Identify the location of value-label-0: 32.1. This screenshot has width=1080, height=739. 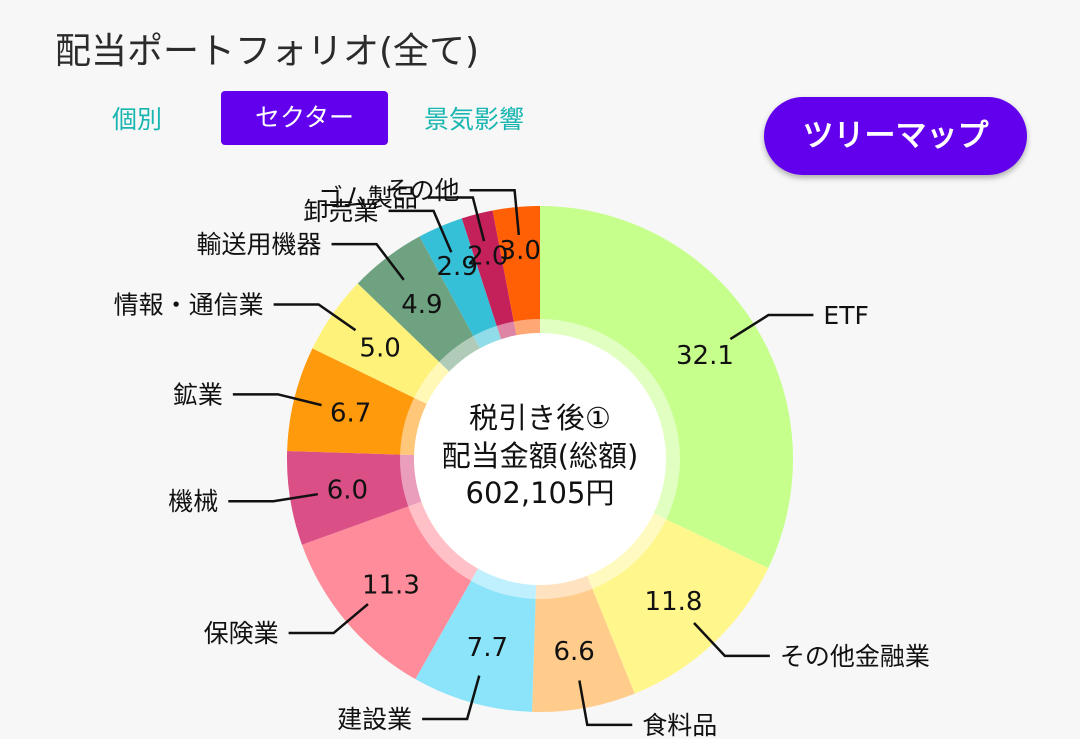
(705, 356).